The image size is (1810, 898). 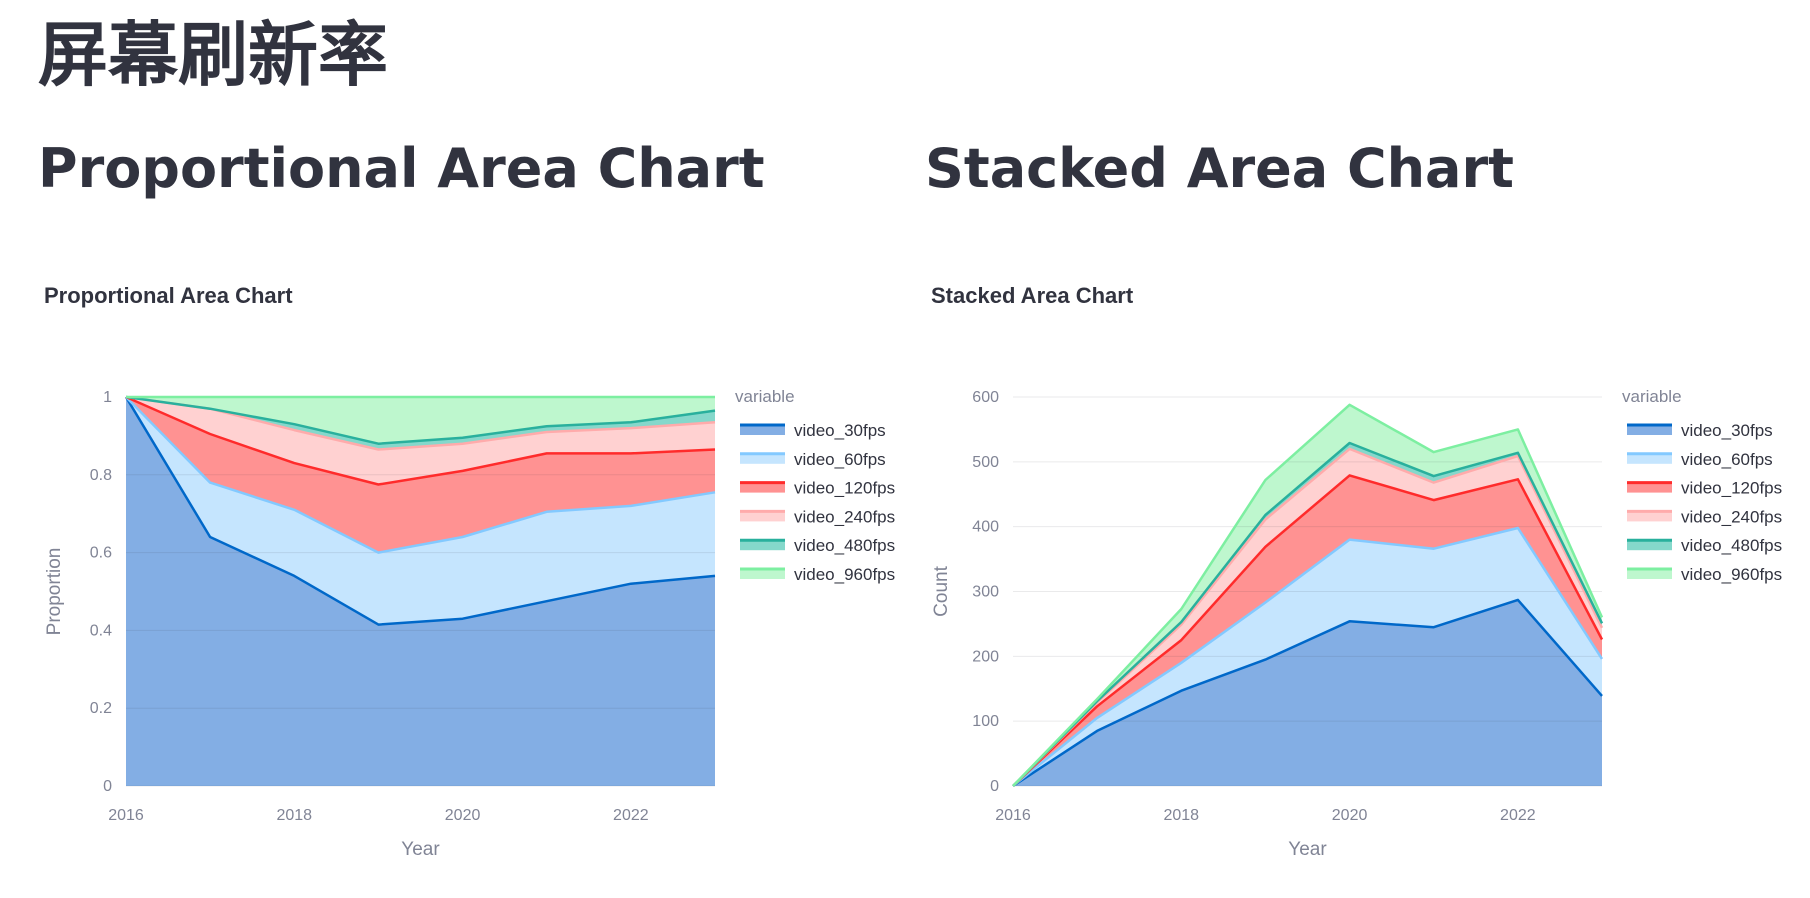 What do you see at coordinates (54, 592) in the screenshot?
I see `y-axis-label: Proportion` at bounding box center [54, 592].